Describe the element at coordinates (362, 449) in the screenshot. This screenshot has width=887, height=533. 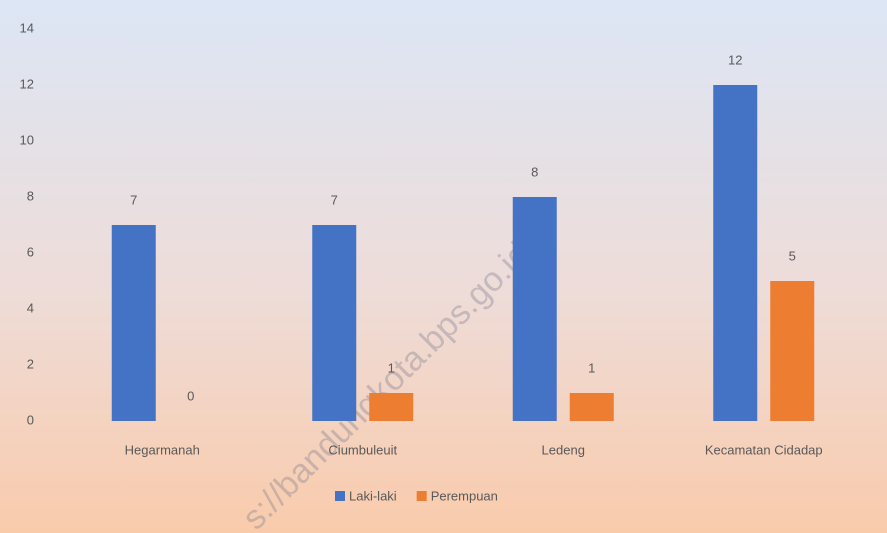
I see `x-tick-label: Ciumbuleuit` at that location.